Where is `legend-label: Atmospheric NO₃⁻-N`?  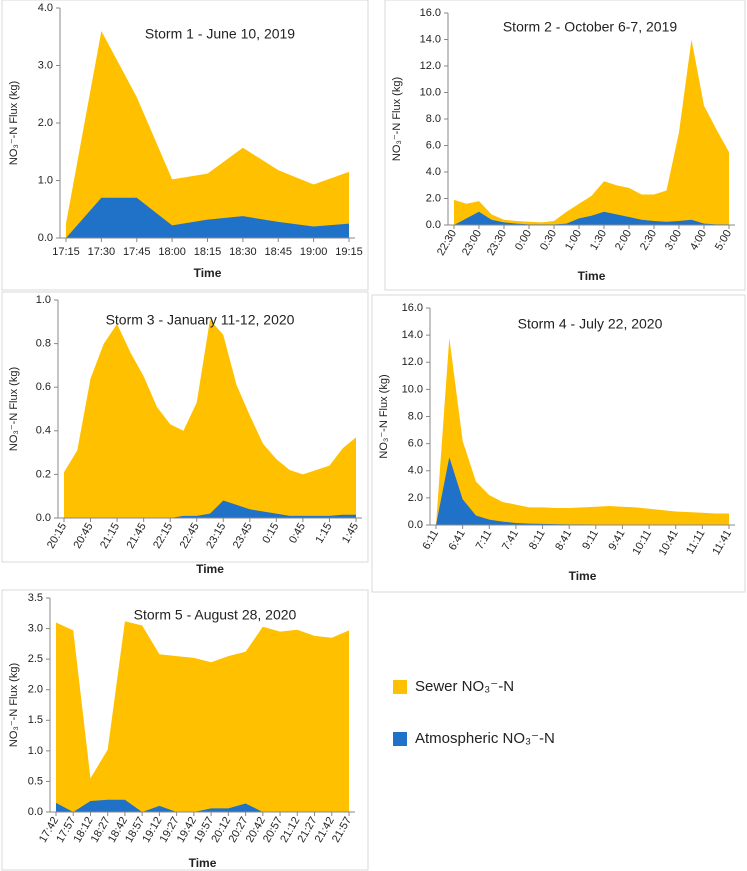
legend-label: Atmospheric NO₃⁻-N is located at coordinates (485, 738).